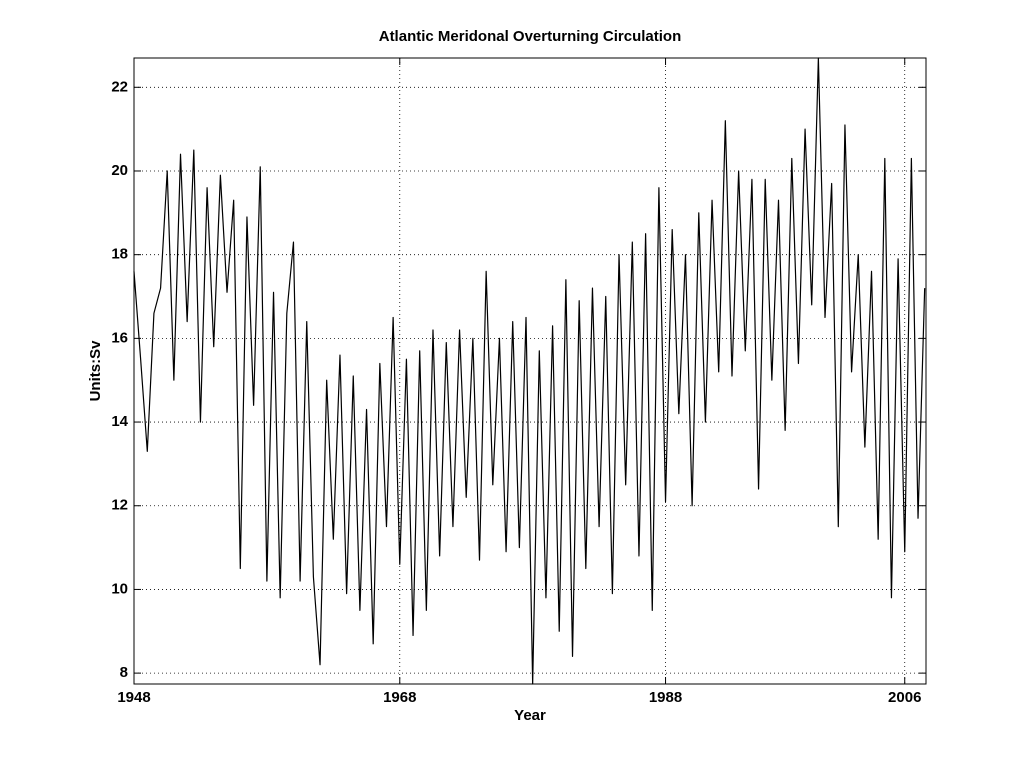  Describe the element at coordinates (119, 588) in the screenshot. I see `y-tick-label: 10` at that location.